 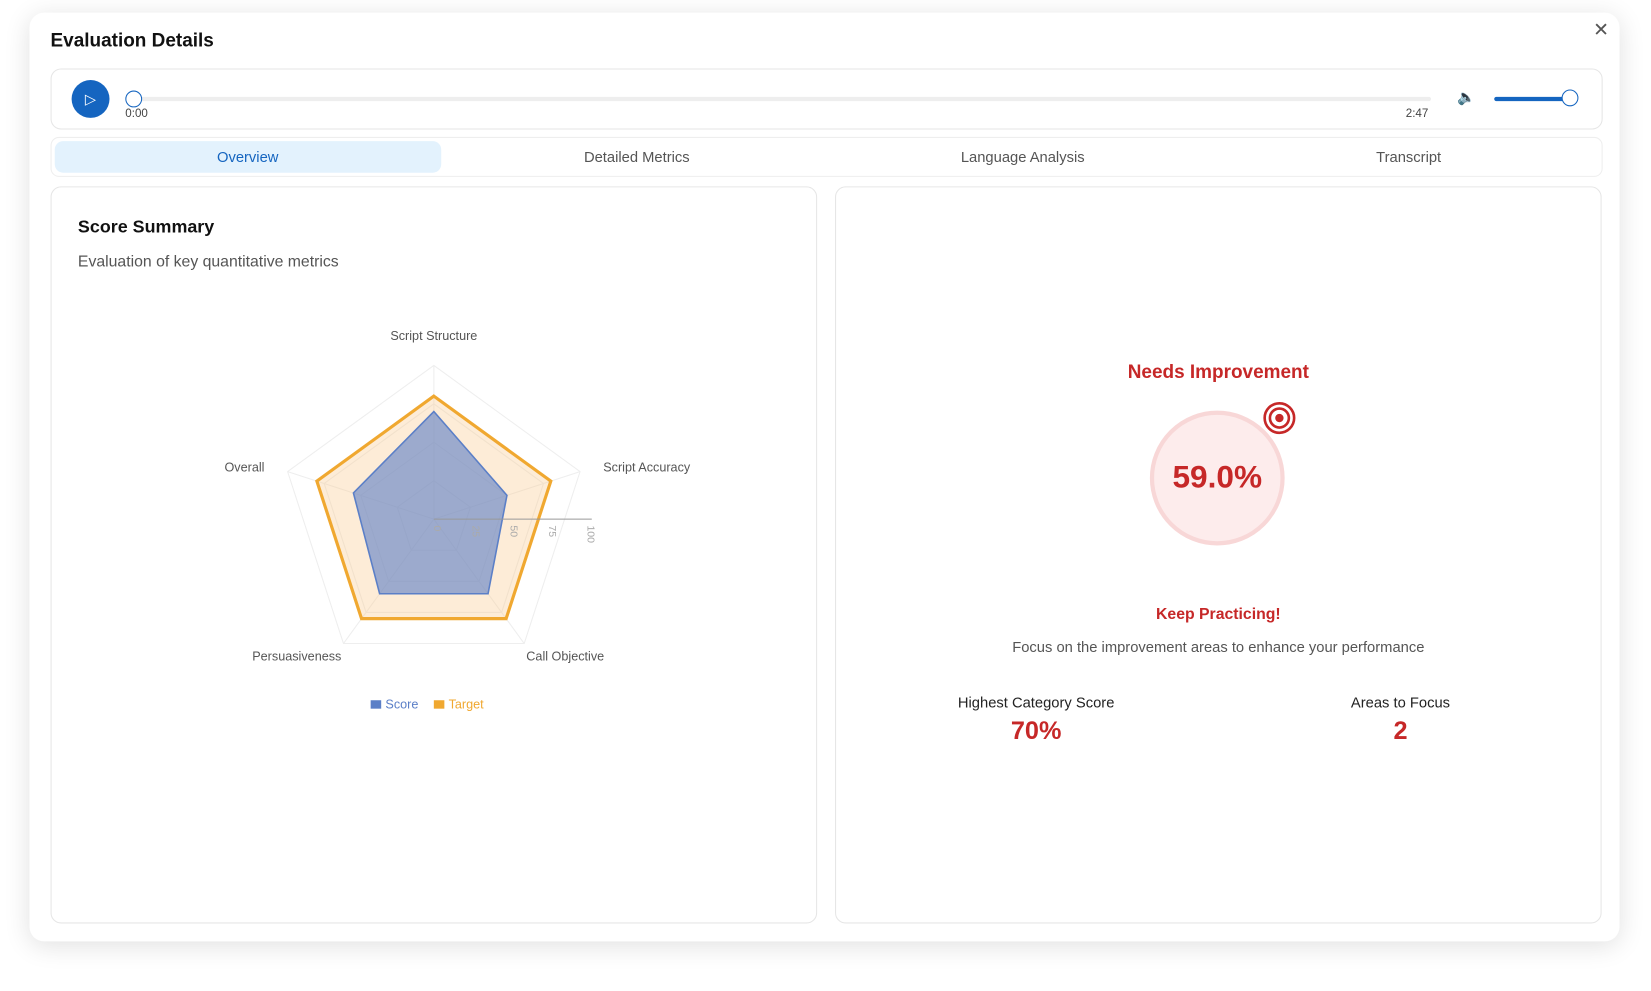 What do you see at coordinates (647, 468) in the screenshot?
I see `axis-label: Script Accuracy` at bounding box center [647, 468].